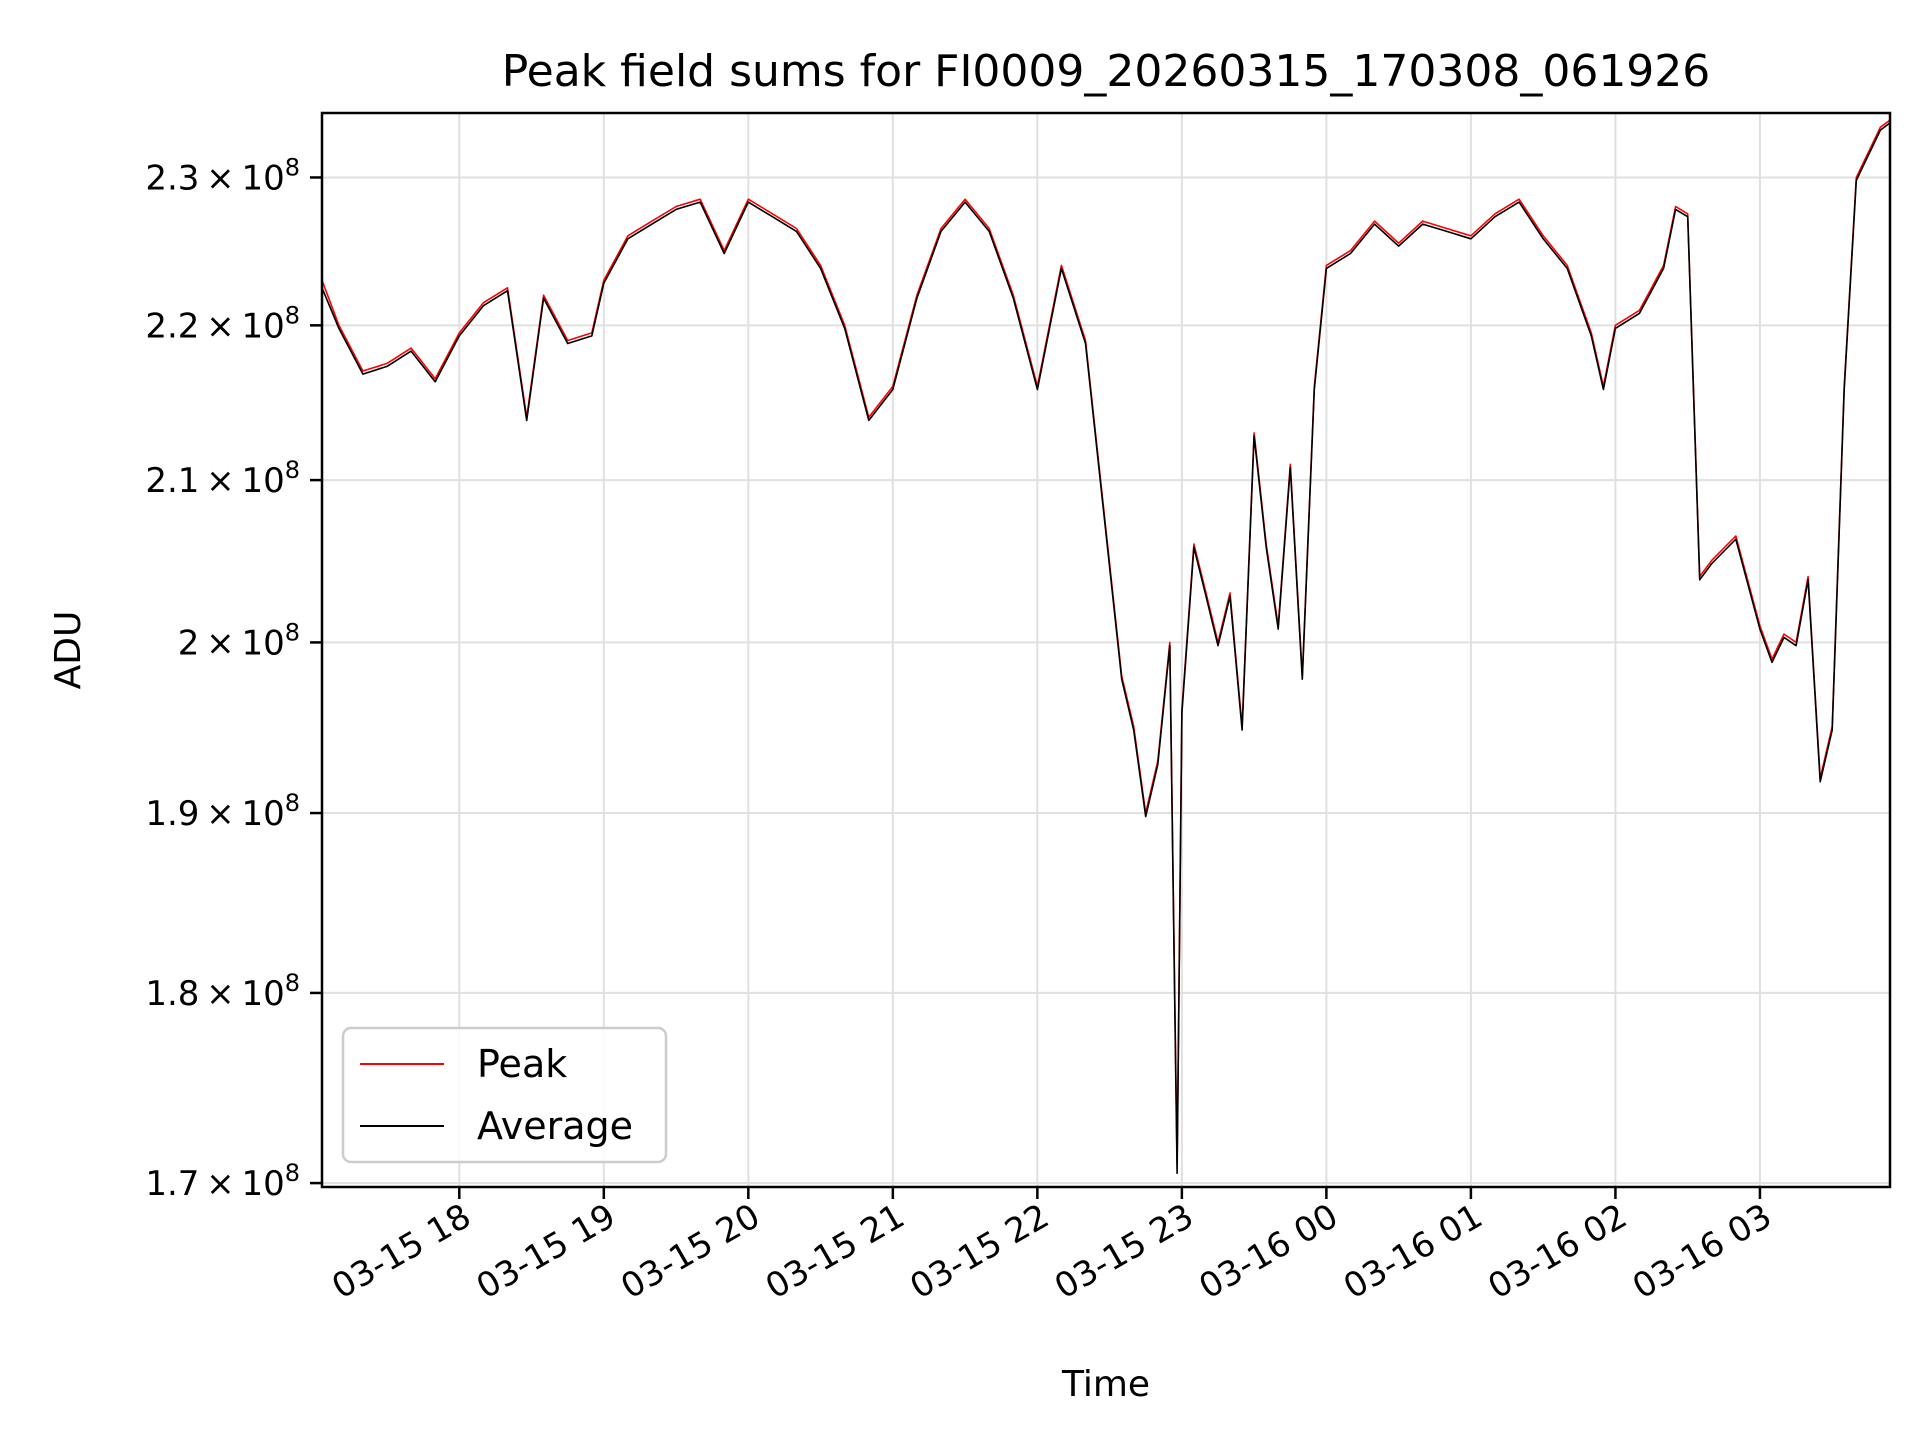 This screenshot has height=1440, width=1920. I want to click on legend-box, so click(504, 1095).